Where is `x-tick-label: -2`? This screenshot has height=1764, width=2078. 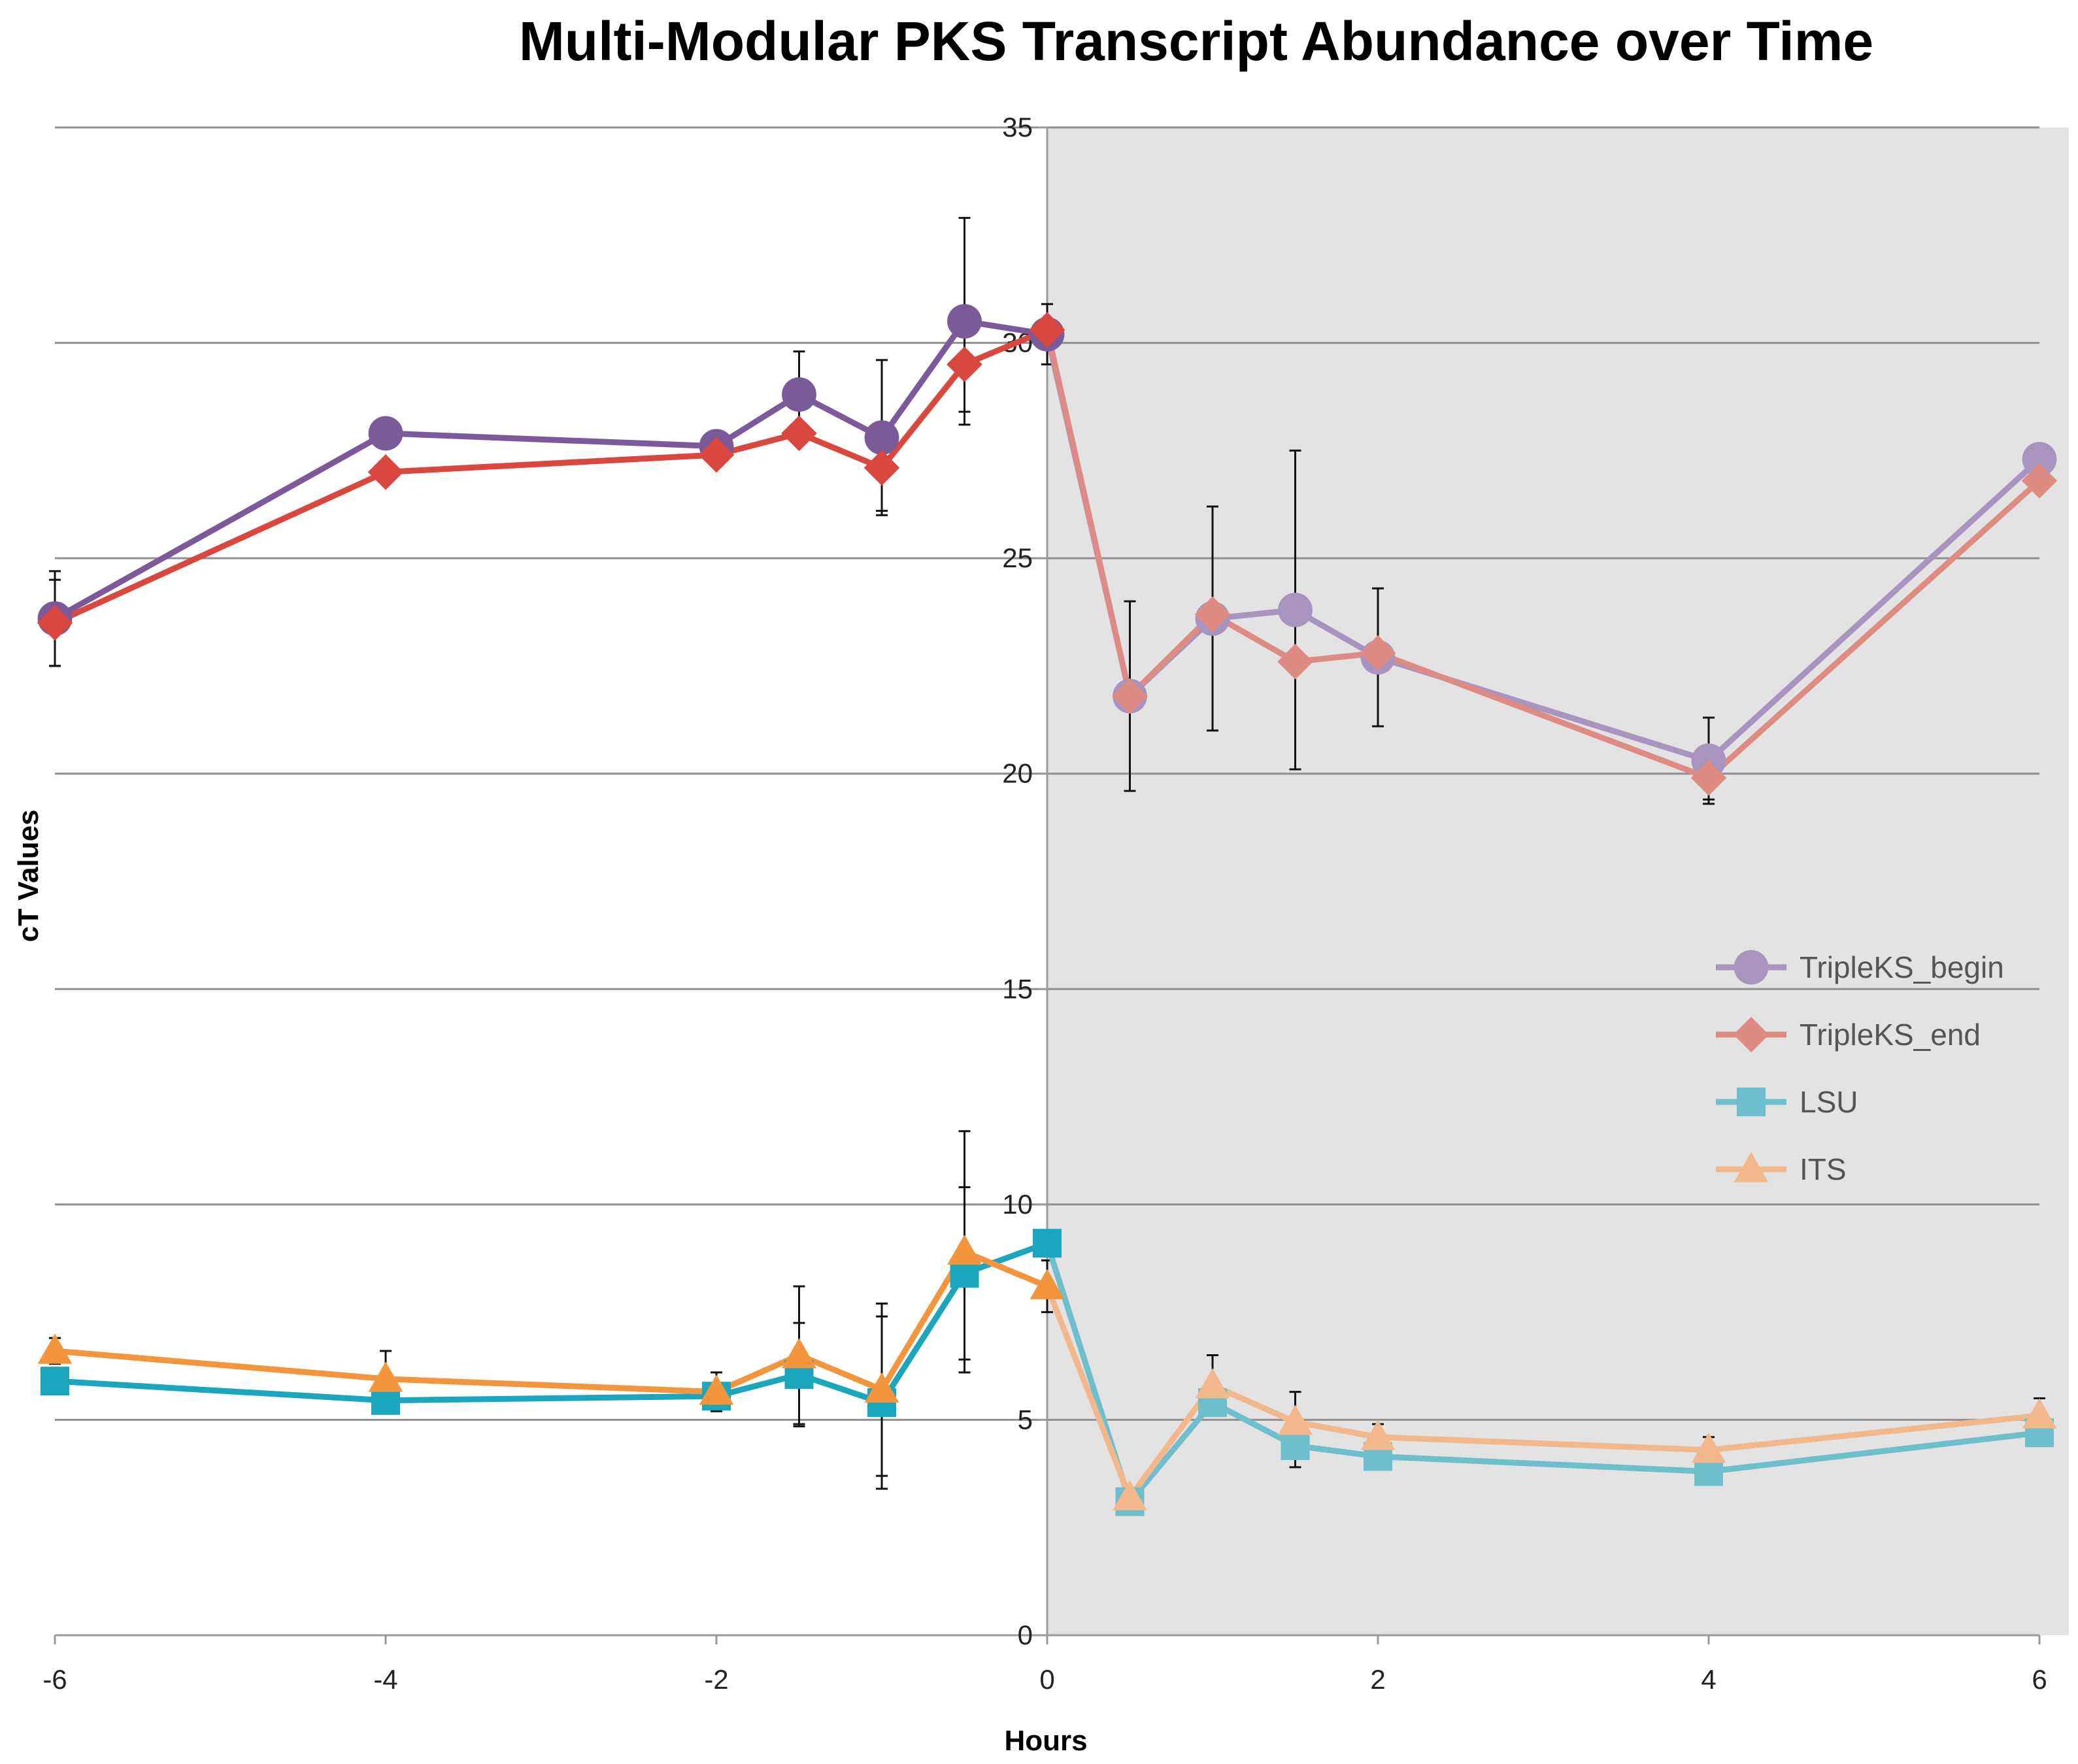
x-tick-label: -2 is located at coordinates (716, 1679).